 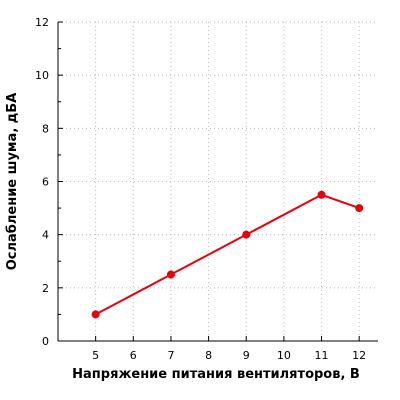 What do you see at coordinates (359, 355) in the screenshot?
I see `x-tick-label: 12` at bounding box center [359, 355].